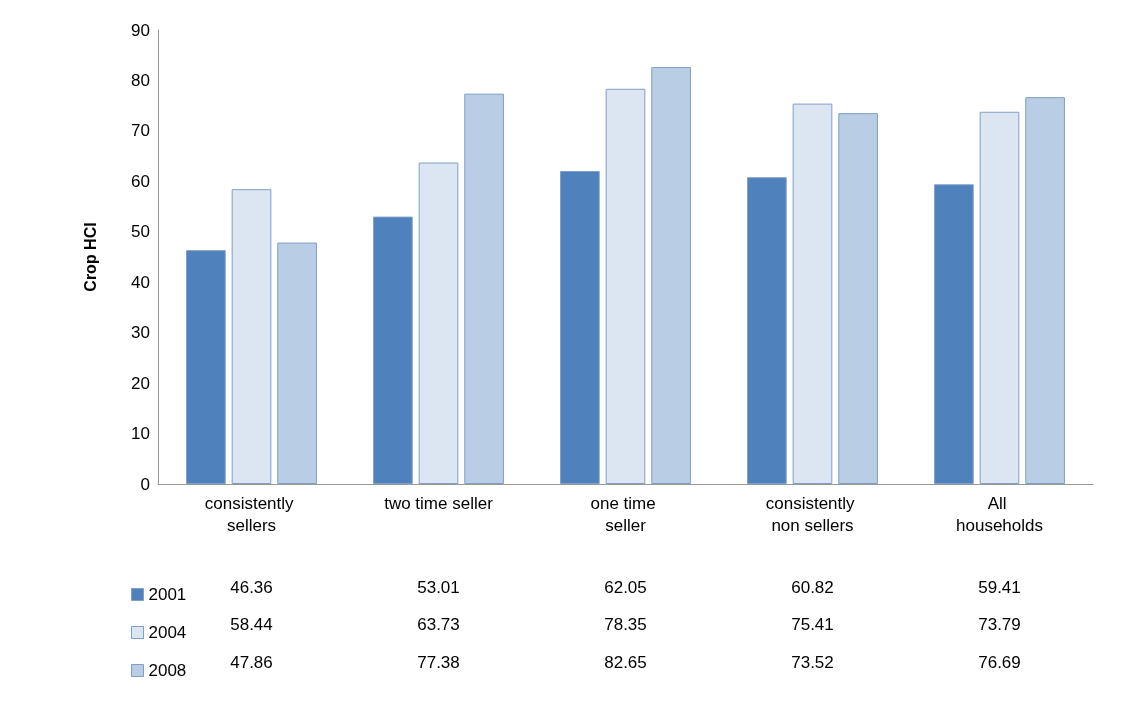  Describe the element at coordinates (90, 257) in the screenshot. I see `y-axis-title: Crop HCI` at that location.